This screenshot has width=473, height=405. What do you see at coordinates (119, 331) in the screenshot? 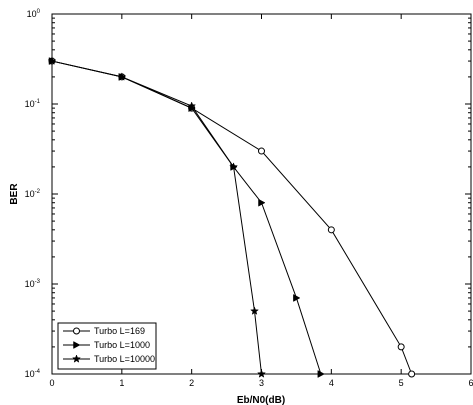
I see `legend-label-turbo-l-169: Turbo L=169` at bounding box center [119, 331].